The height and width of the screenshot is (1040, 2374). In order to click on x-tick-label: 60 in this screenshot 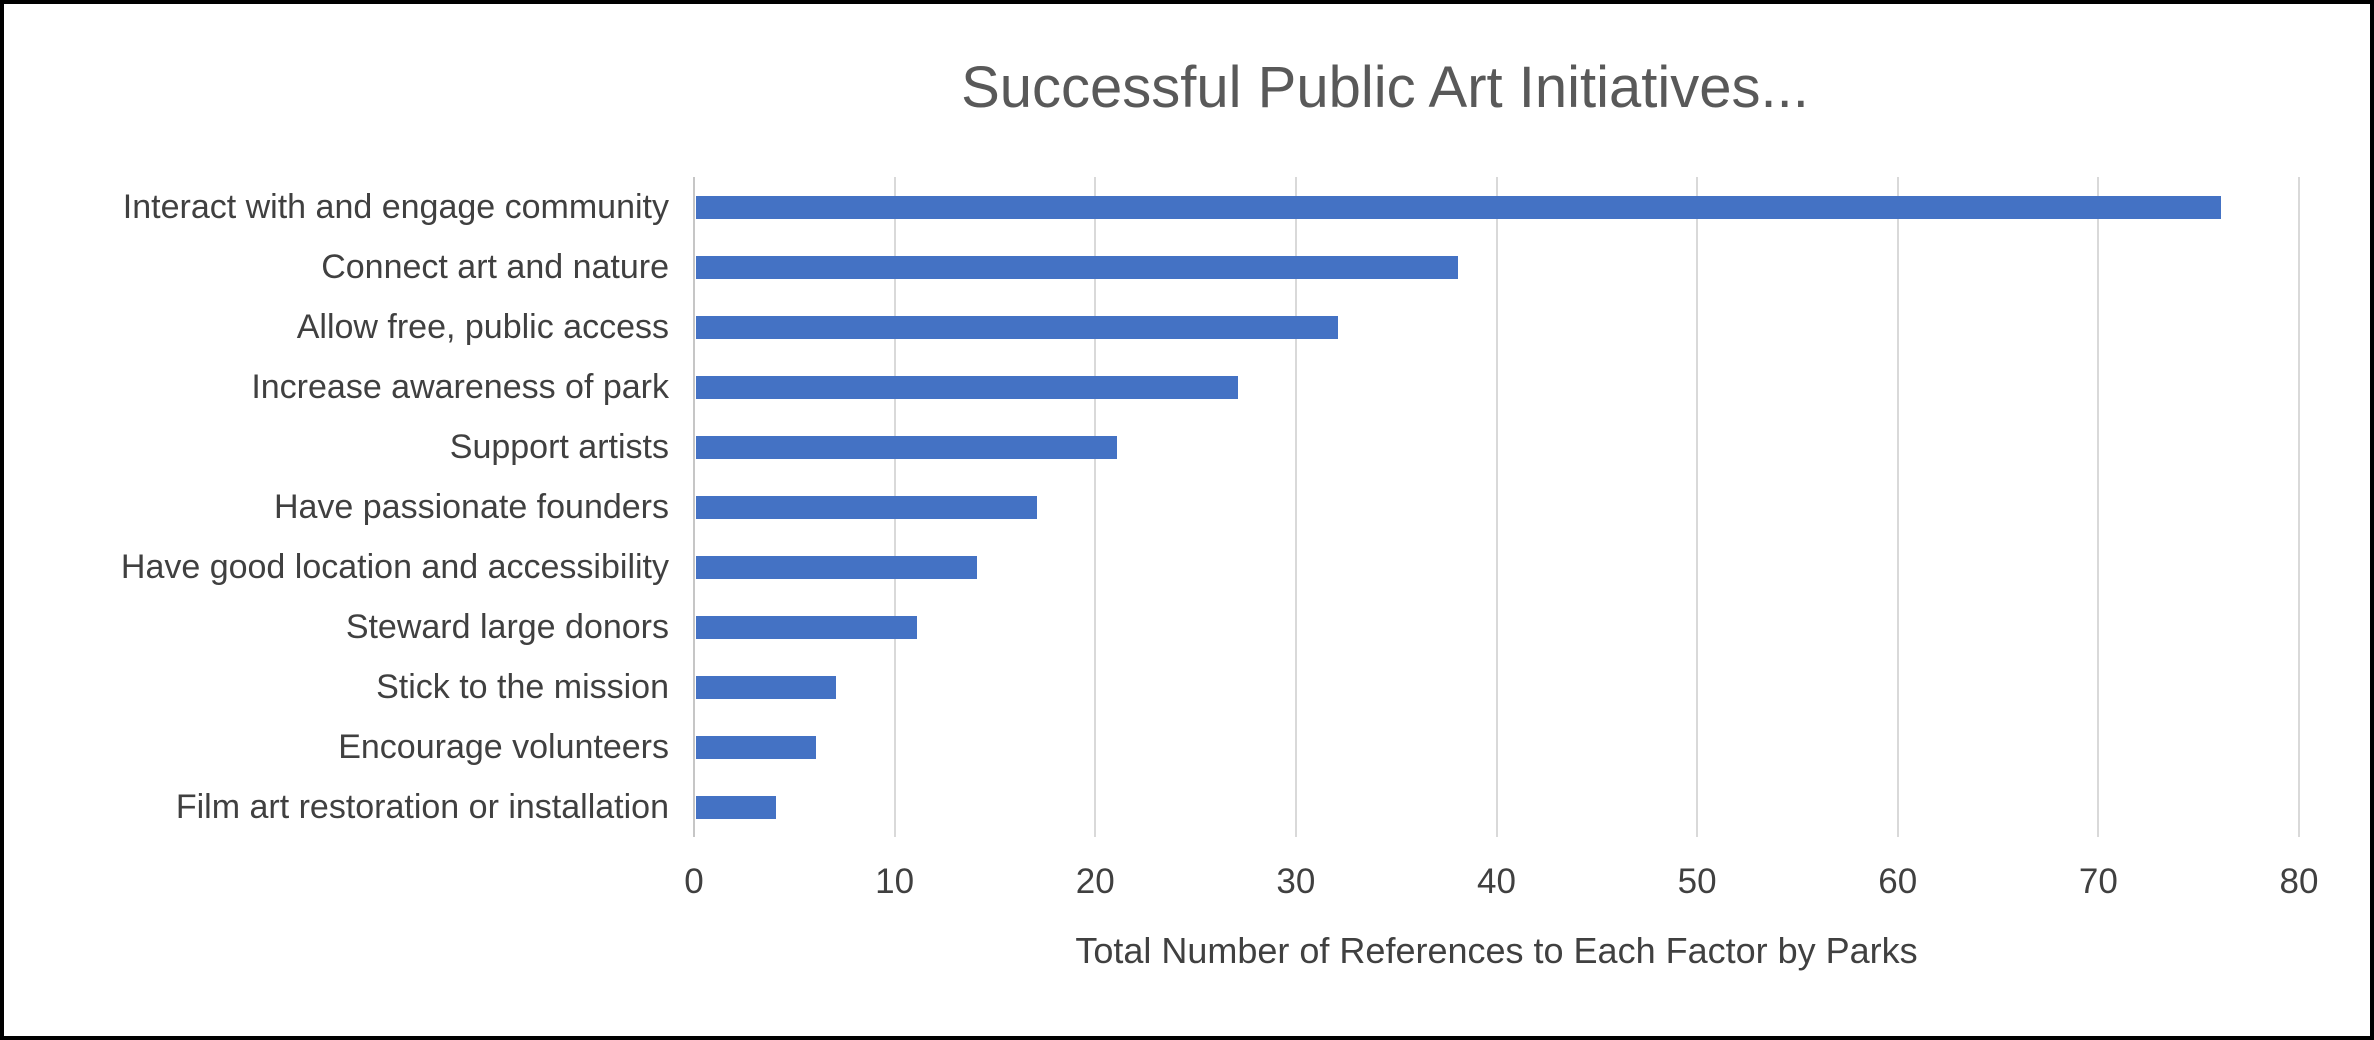, I will do `click(1898, 881)`.